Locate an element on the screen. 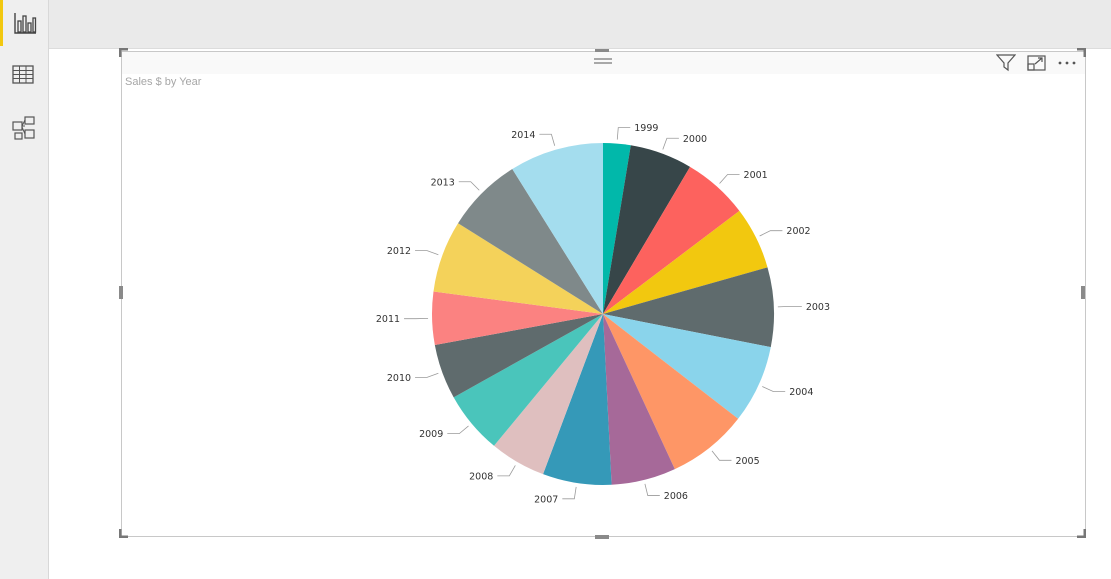  data-label-2010: 2010 is located at coordinates (399, 378).